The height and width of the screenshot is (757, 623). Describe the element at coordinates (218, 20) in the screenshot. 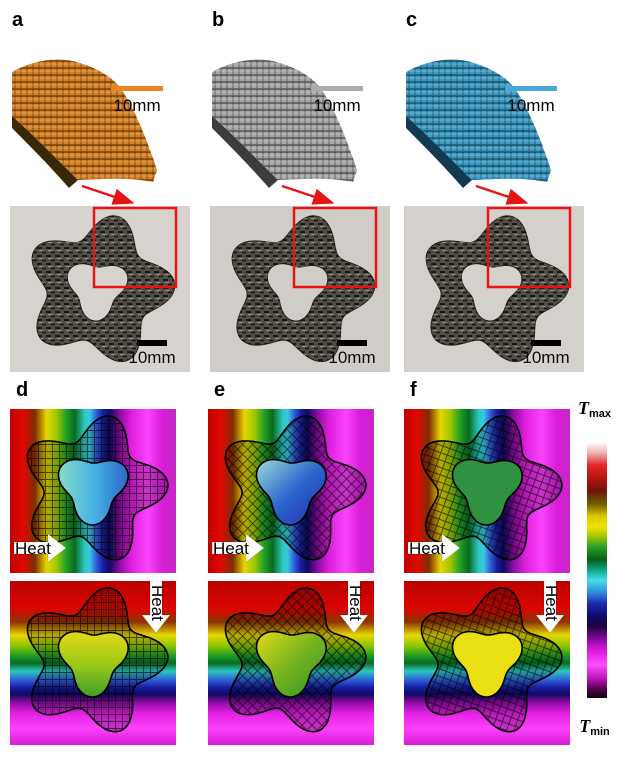

I see `panel-letter: b` at that location.